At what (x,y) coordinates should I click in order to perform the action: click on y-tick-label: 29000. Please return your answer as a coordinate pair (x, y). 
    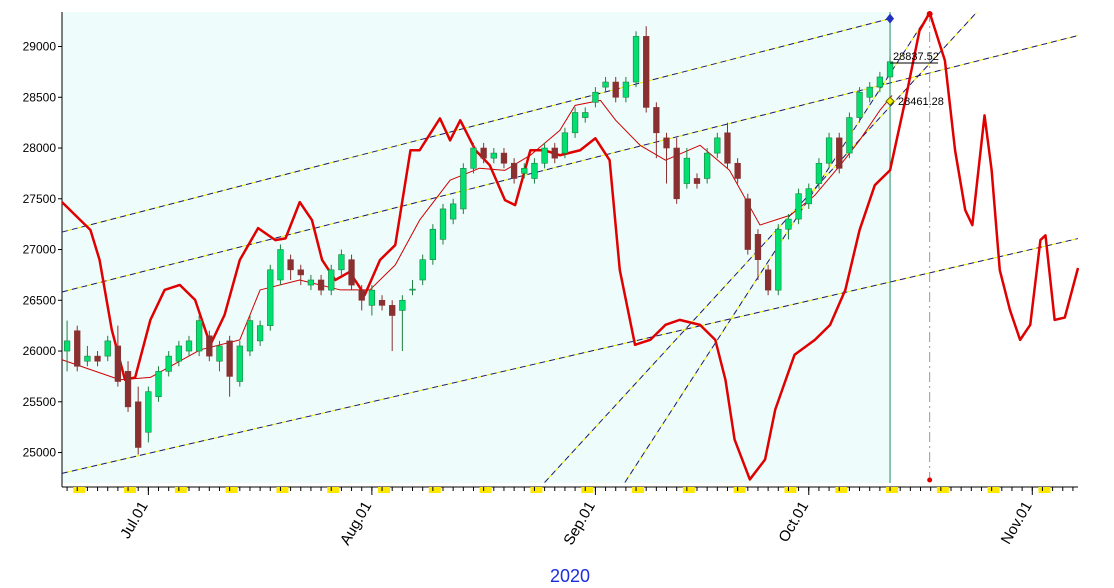
    Looking at the image, I should click on (40, 47).